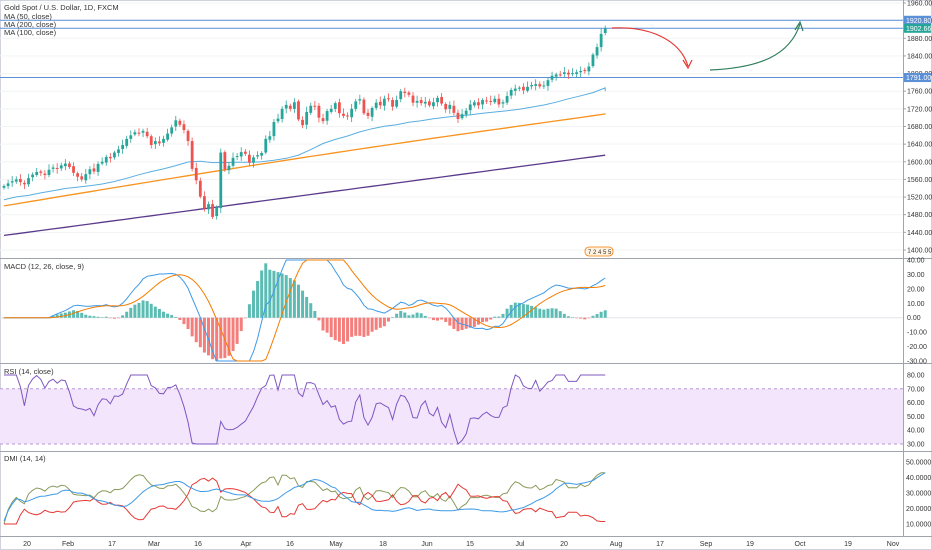 Image resolution: width=932 pixels, height=550 pixels. What do you see at coordinates (755, 47) in the screenshot?
I see `arrow-up-curve` at bounding box center [755, 47].